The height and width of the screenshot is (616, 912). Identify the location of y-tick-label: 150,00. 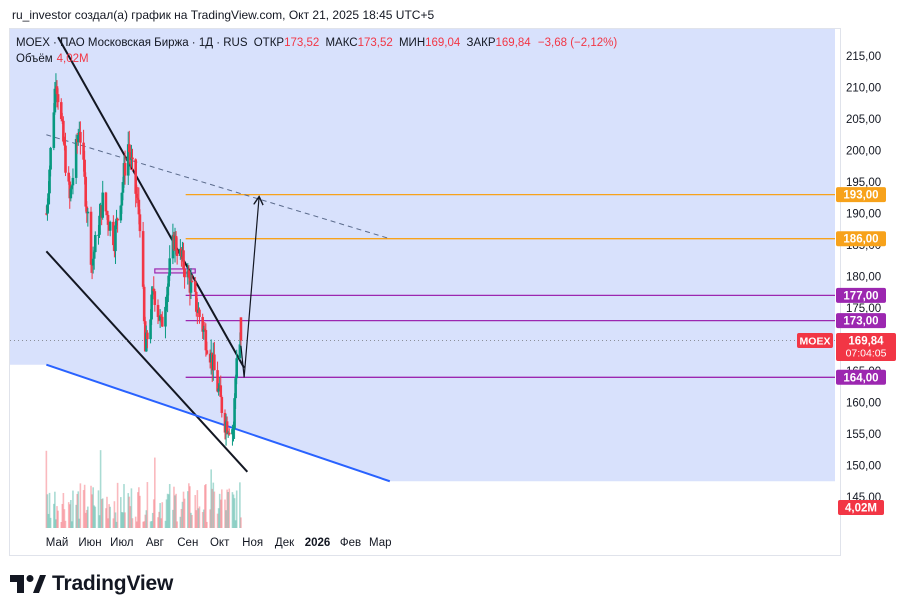
(863, 467).